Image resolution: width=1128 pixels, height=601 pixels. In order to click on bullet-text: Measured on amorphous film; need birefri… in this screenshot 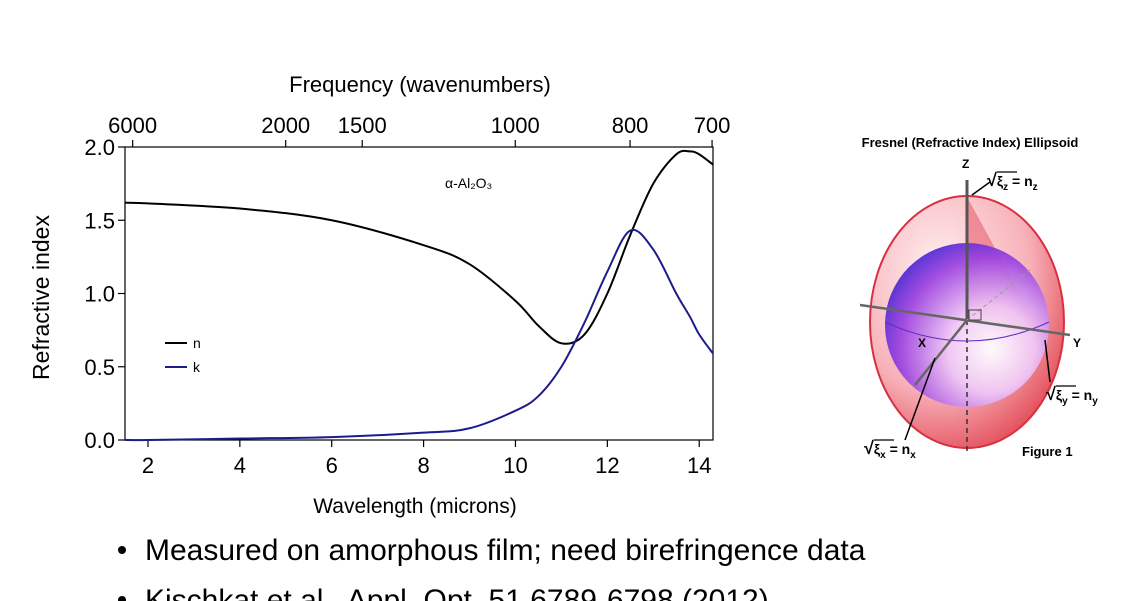, I will do `click(505, 550)`.